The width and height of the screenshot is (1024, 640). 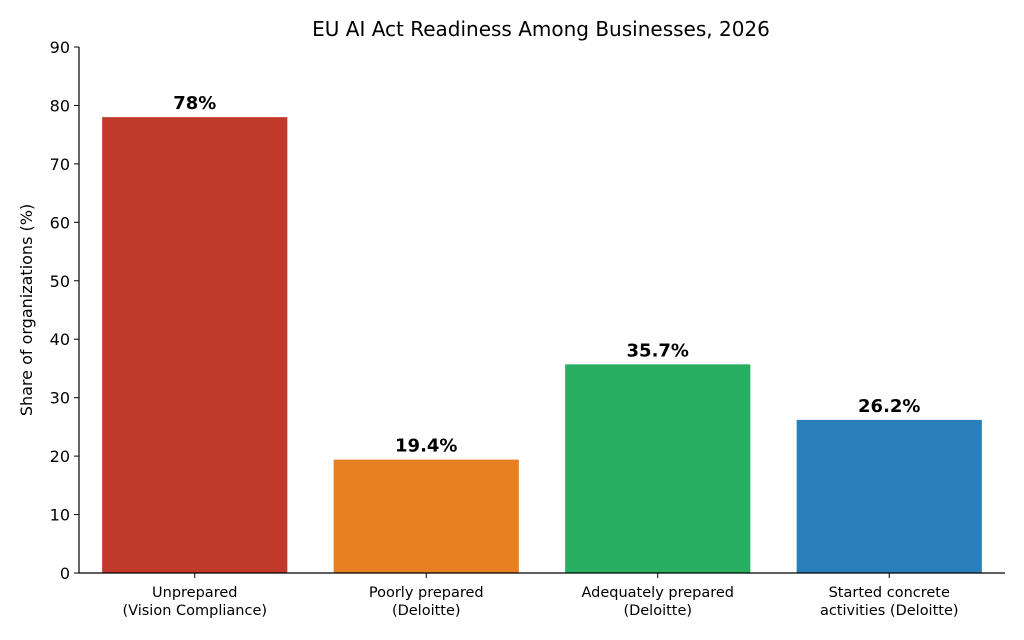 I want to click on y-tick-label: 60, so click(x=60, y=222).